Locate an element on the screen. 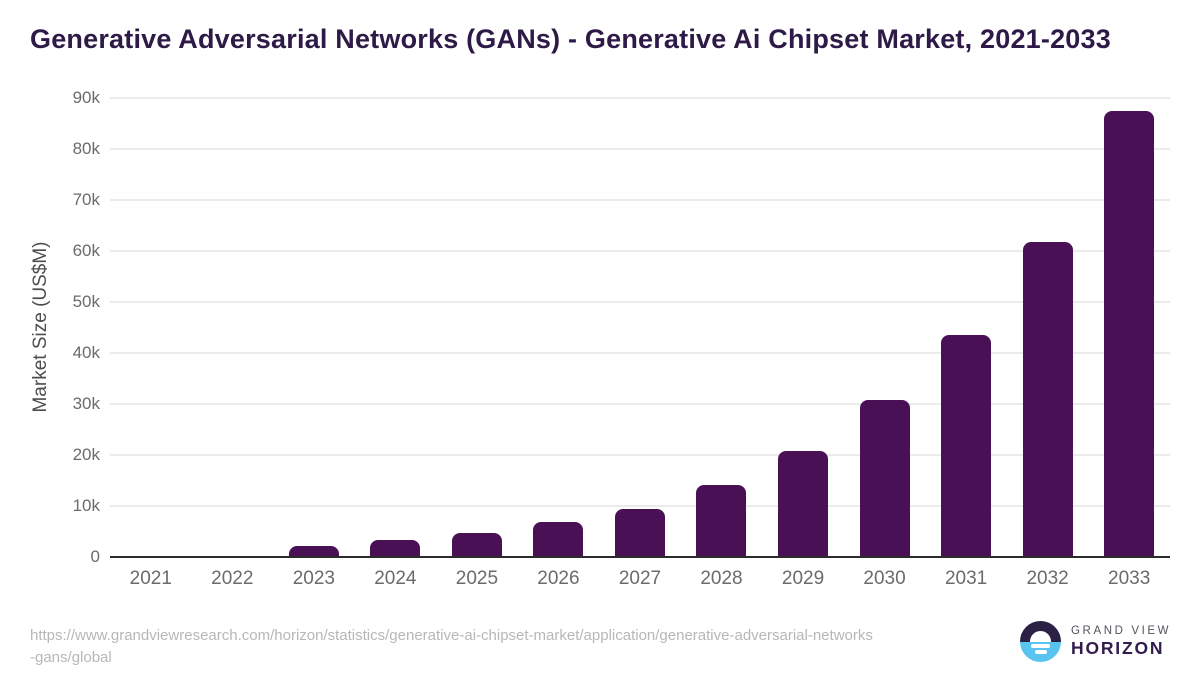 Image resolution: width=1200 pixels, height=675 pixels. bar-2026 is located at coordinates (558, 539).